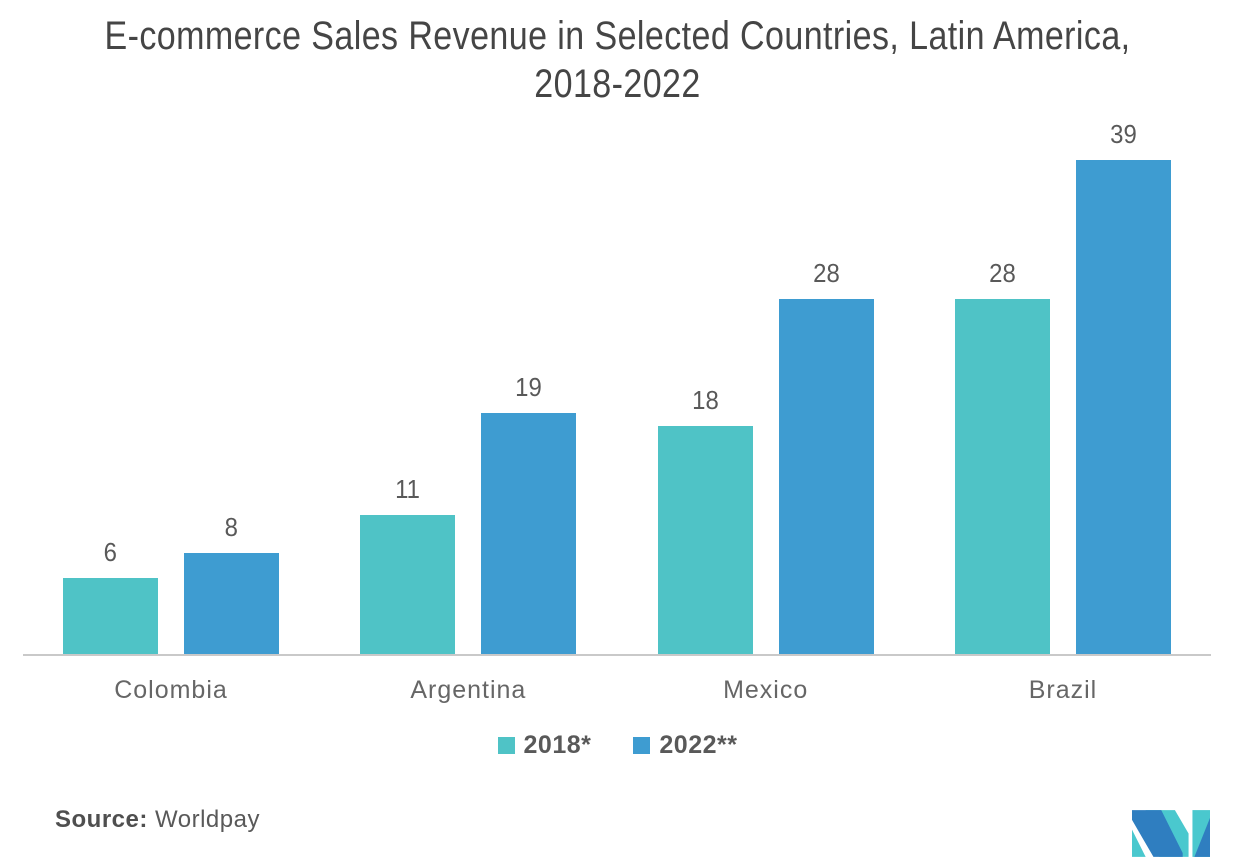  Describe the element at coordinates (468, 513) in the screenshot. I see `bar-group-argentina: 11 19` at that location.